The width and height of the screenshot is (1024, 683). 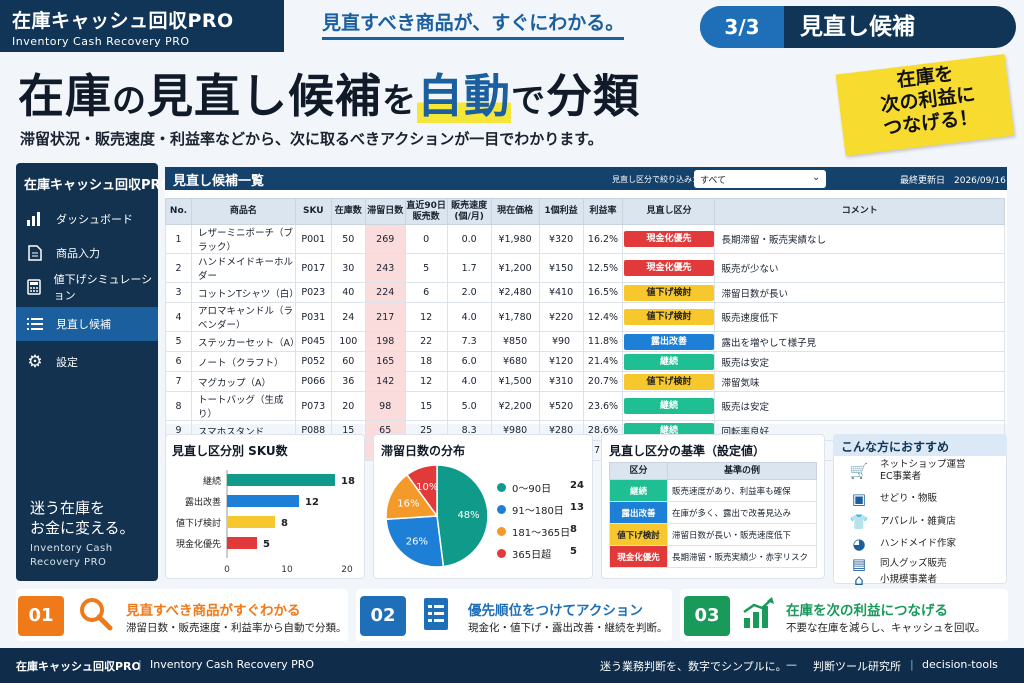 What do you see at coordinates (603, 361) in the screenshot?
I see `cell-text: 21.4%` at bounding box center [603, 361].